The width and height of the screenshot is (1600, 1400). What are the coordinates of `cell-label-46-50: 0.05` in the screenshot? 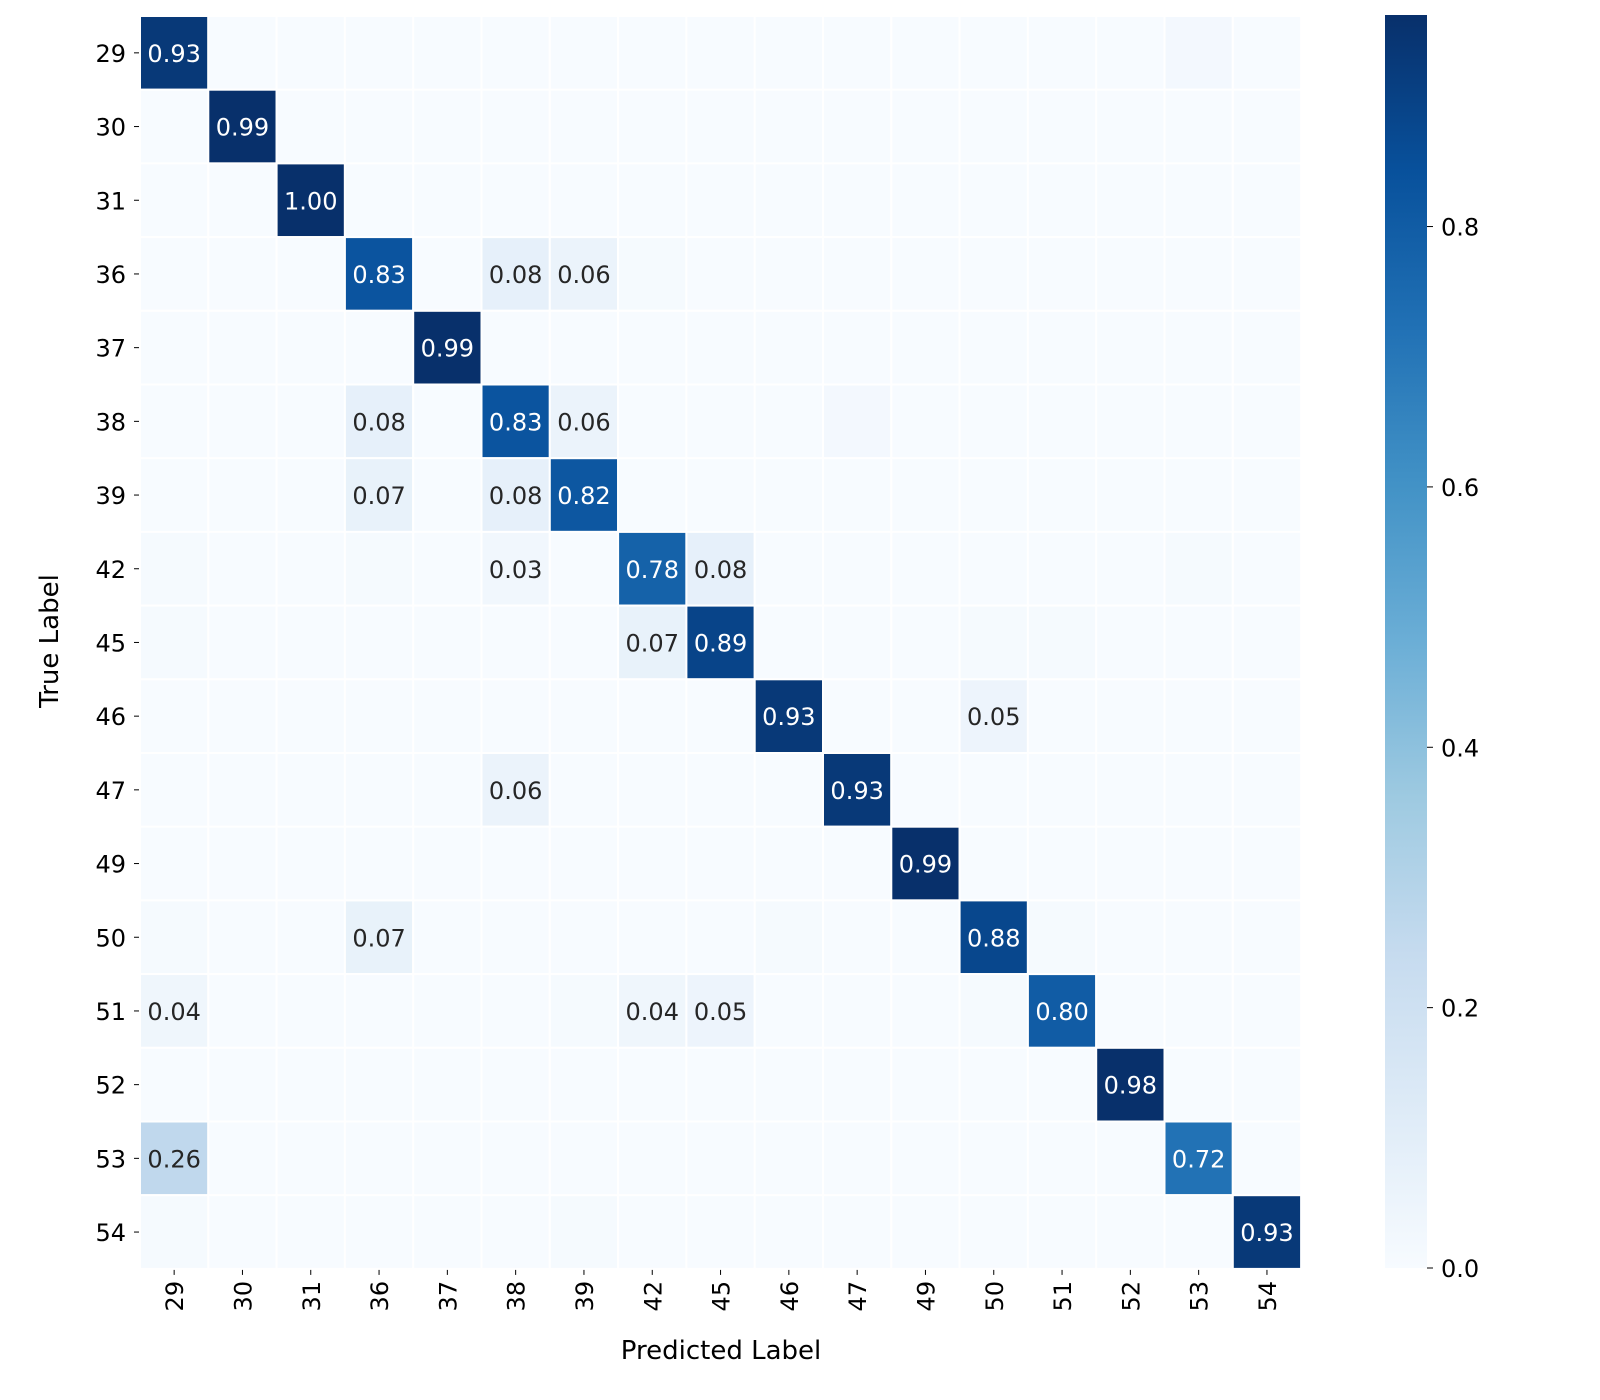 It's located at (993, 717).